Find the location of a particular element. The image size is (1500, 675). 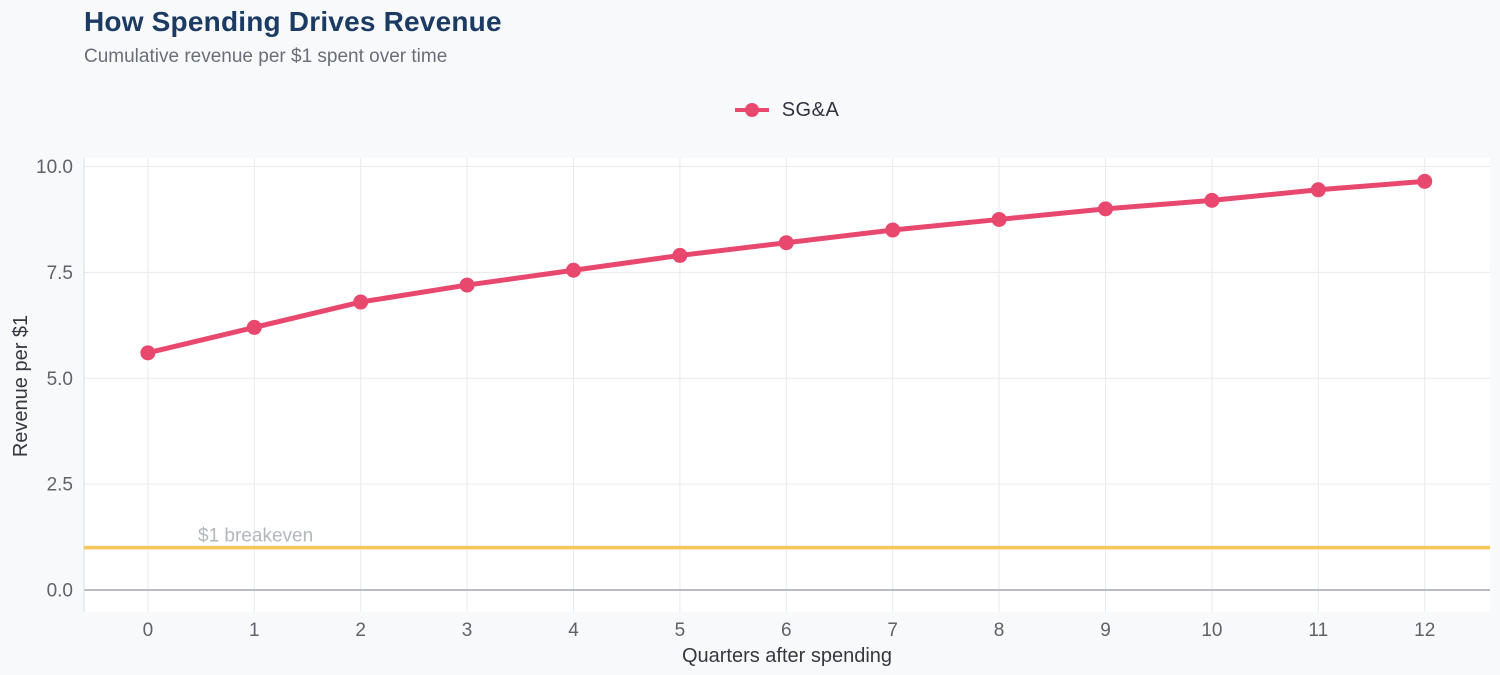

legend-label: SG&A is located at coordinates (810, 109).